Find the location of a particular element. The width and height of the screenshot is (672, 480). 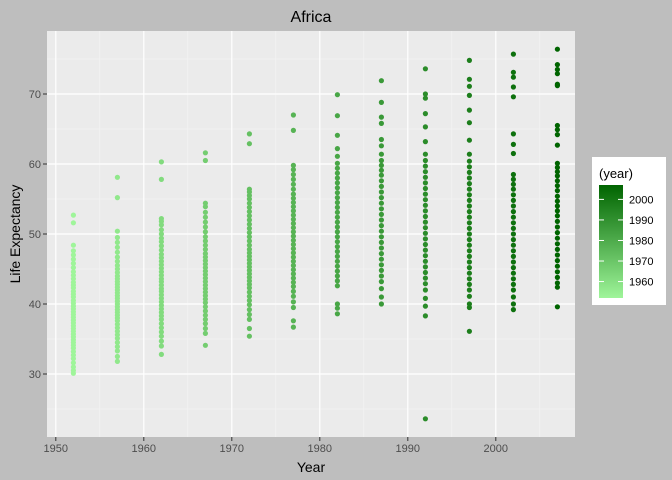

legend-colorbar is located at coordinates (611, 241).